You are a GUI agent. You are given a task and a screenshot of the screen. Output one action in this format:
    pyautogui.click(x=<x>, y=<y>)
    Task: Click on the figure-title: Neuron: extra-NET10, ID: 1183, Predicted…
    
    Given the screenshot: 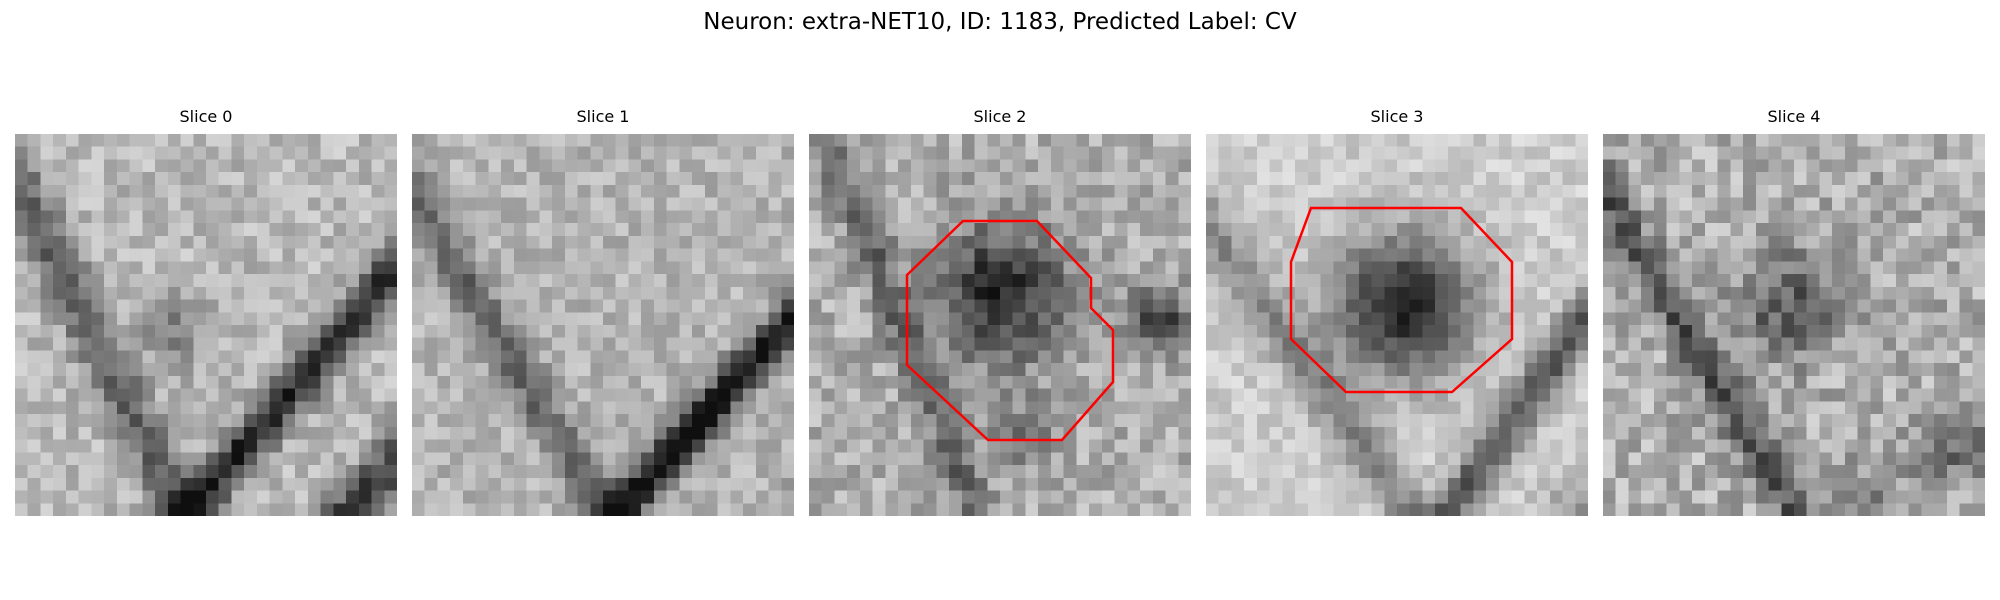 What is the action you would take?
    pyautogui.click(x=1000, y=22)
    